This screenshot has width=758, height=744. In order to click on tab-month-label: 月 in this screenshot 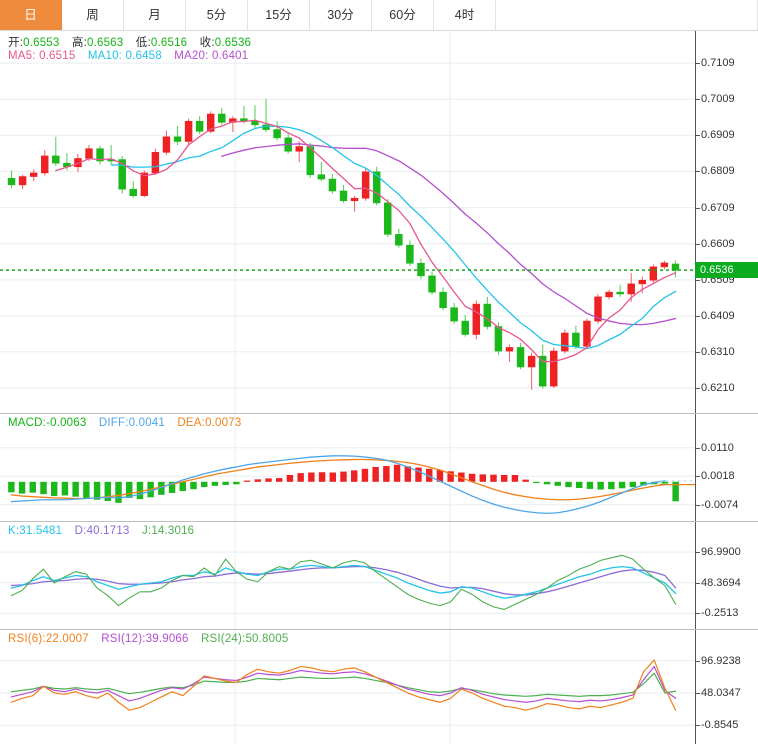, I will do `click(154, 15)`.